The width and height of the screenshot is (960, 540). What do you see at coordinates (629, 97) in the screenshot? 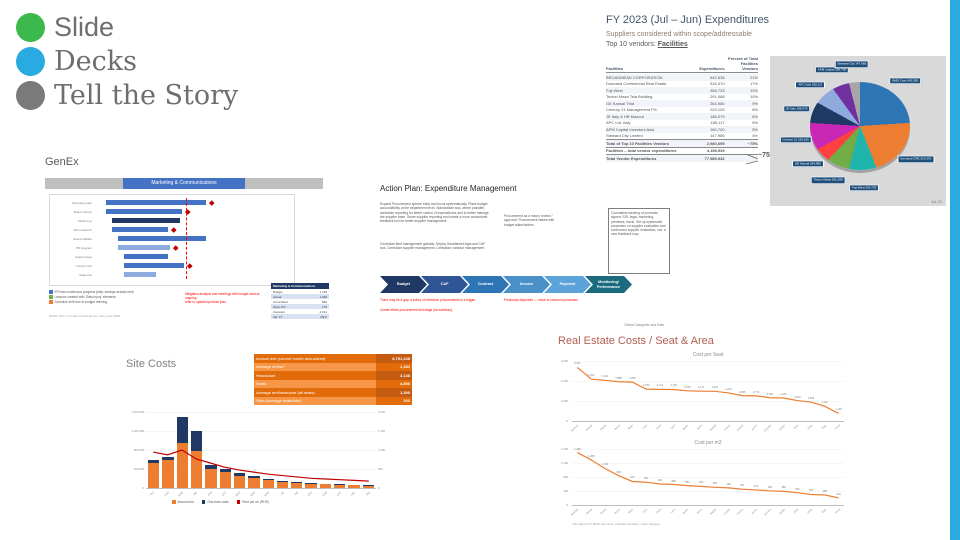
I see `table-cell: Tecton Maza Tela Building` at bounding box center [629, 97].